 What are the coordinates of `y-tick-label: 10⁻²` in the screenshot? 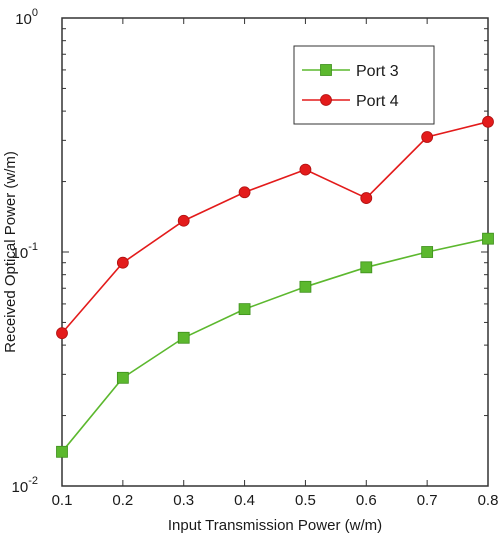 It's located at (25, 485).